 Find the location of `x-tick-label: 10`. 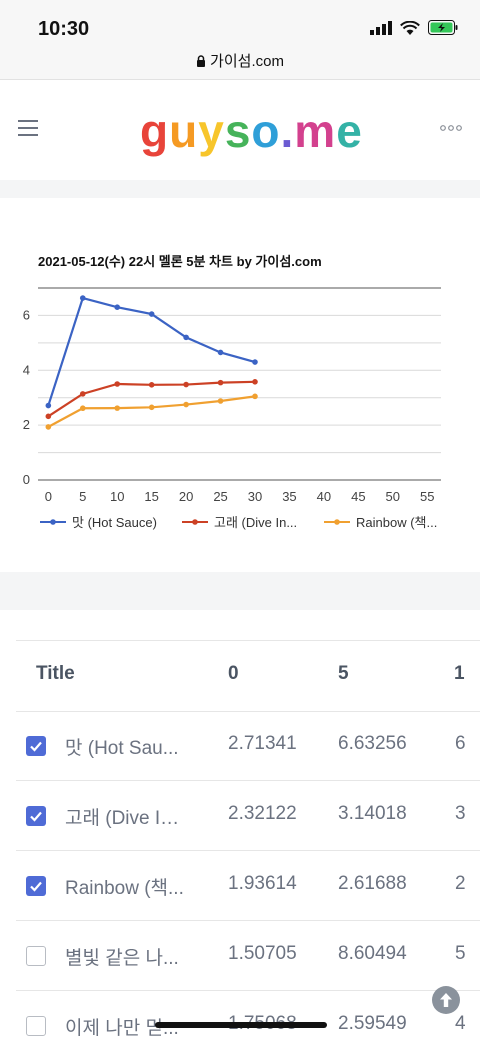

x-tick-label: 10 is located at coordinates (117, 496).